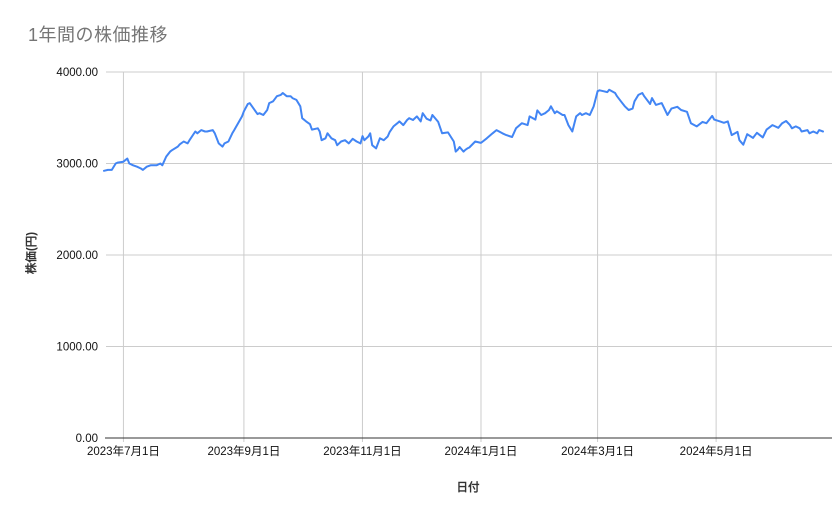  Describe the element at coordinates (481, 451) in the screenshot. I see `x-tick-label: 2024年1月1日` at that location.